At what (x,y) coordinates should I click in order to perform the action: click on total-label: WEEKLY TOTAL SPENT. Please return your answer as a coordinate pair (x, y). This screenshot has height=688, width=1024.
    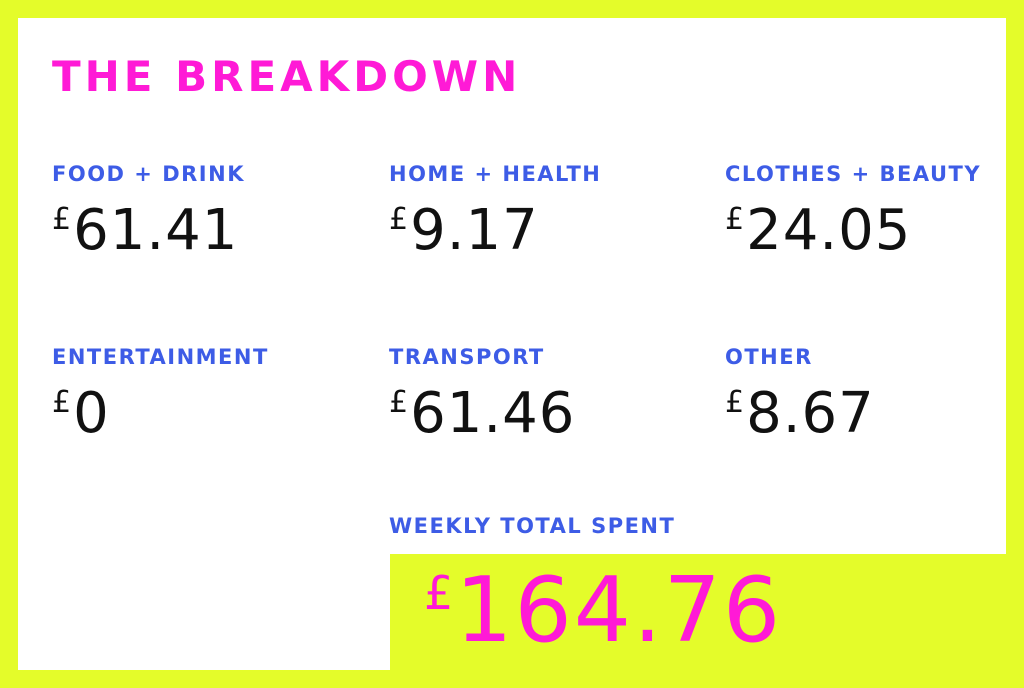
    Looking at the image, I should click on (532, 526).